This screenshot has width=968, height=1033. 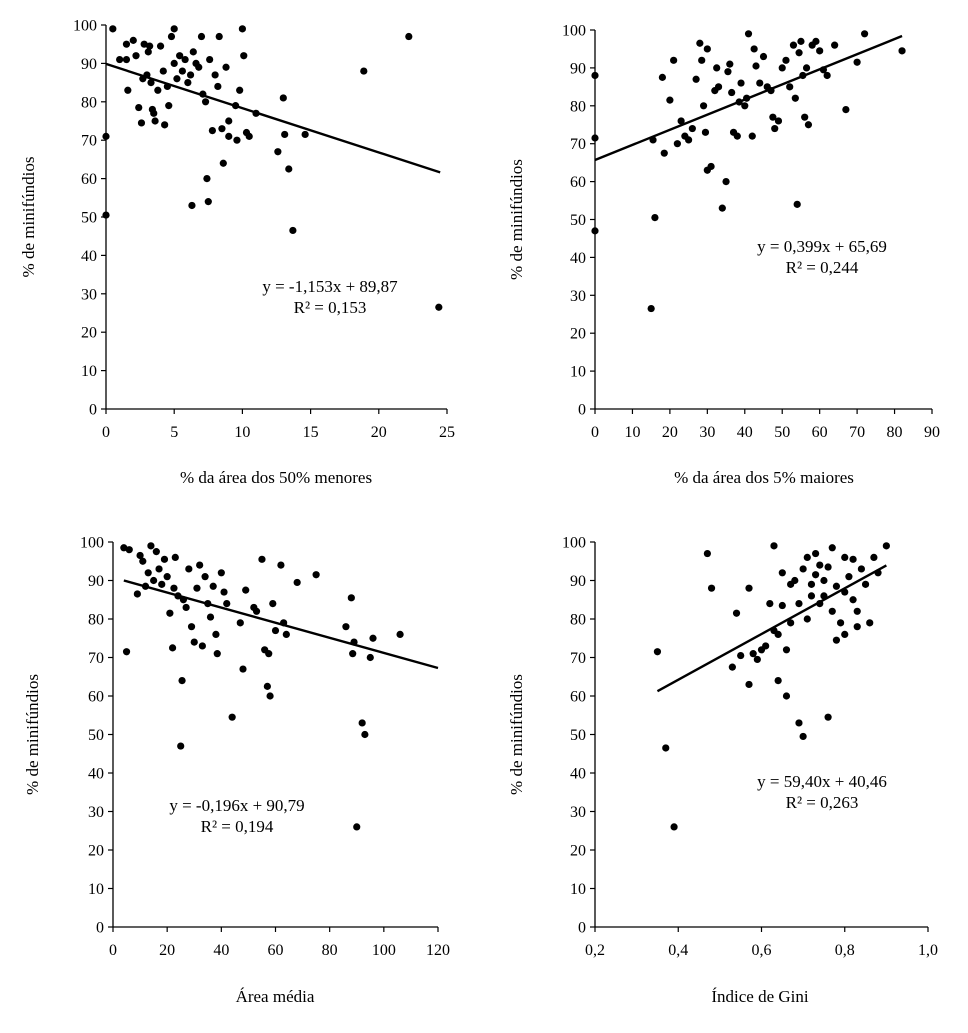 What do you see at coordinates (174, 432) in the screenshot?
I see `x-tick-label: 5` at bounding box center [174, 432].